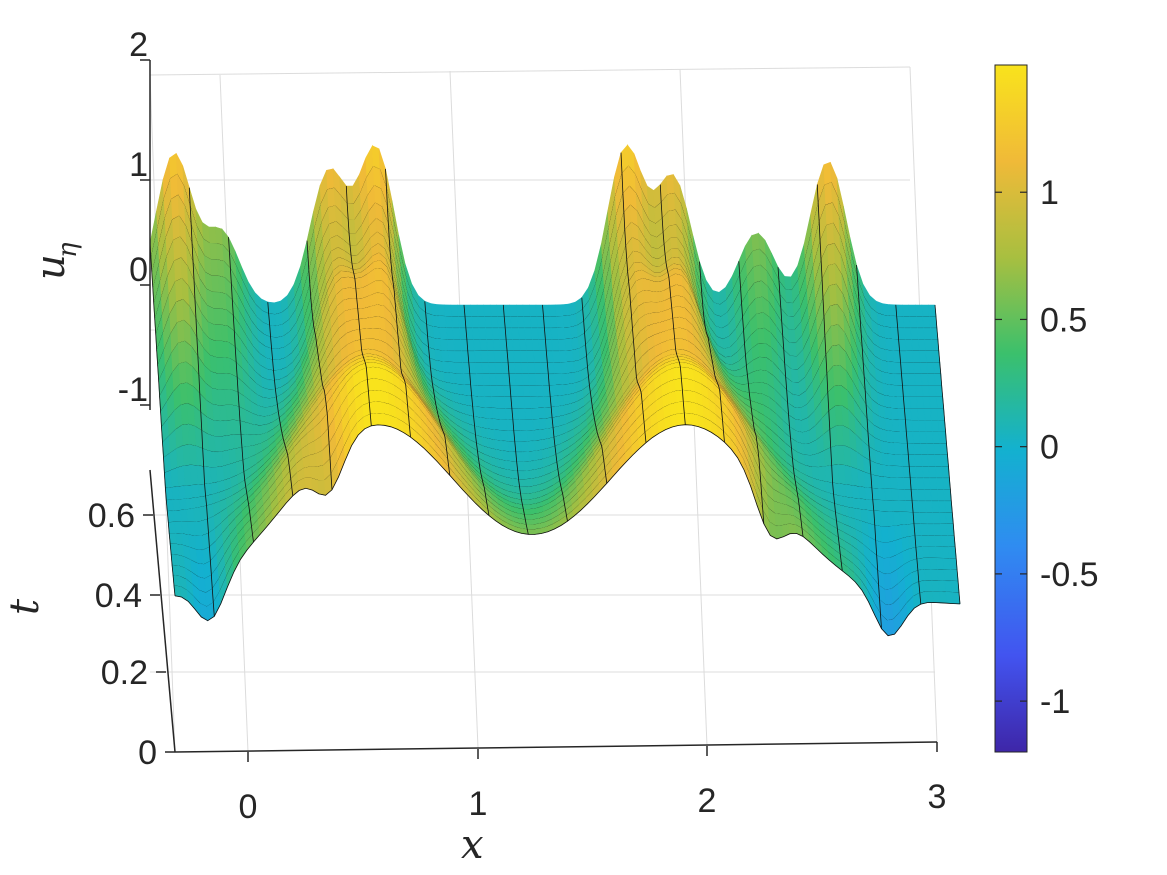 This screenshot has height=875, width=1167. I want to click on x-tick-label: 3, so click(937, 797).